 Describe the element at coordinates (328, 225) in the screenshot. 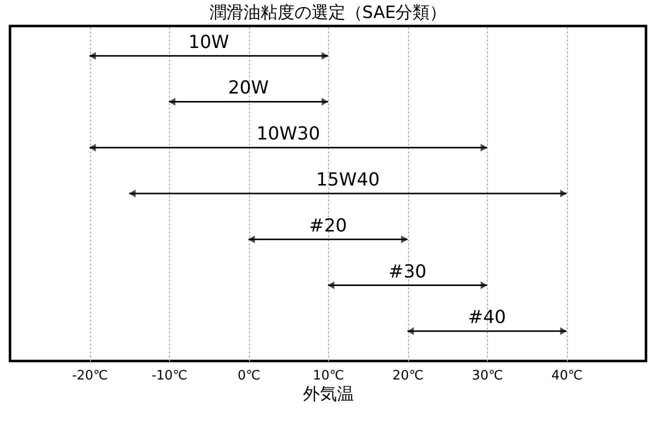

I see `y-tick-label: #20` at that location.